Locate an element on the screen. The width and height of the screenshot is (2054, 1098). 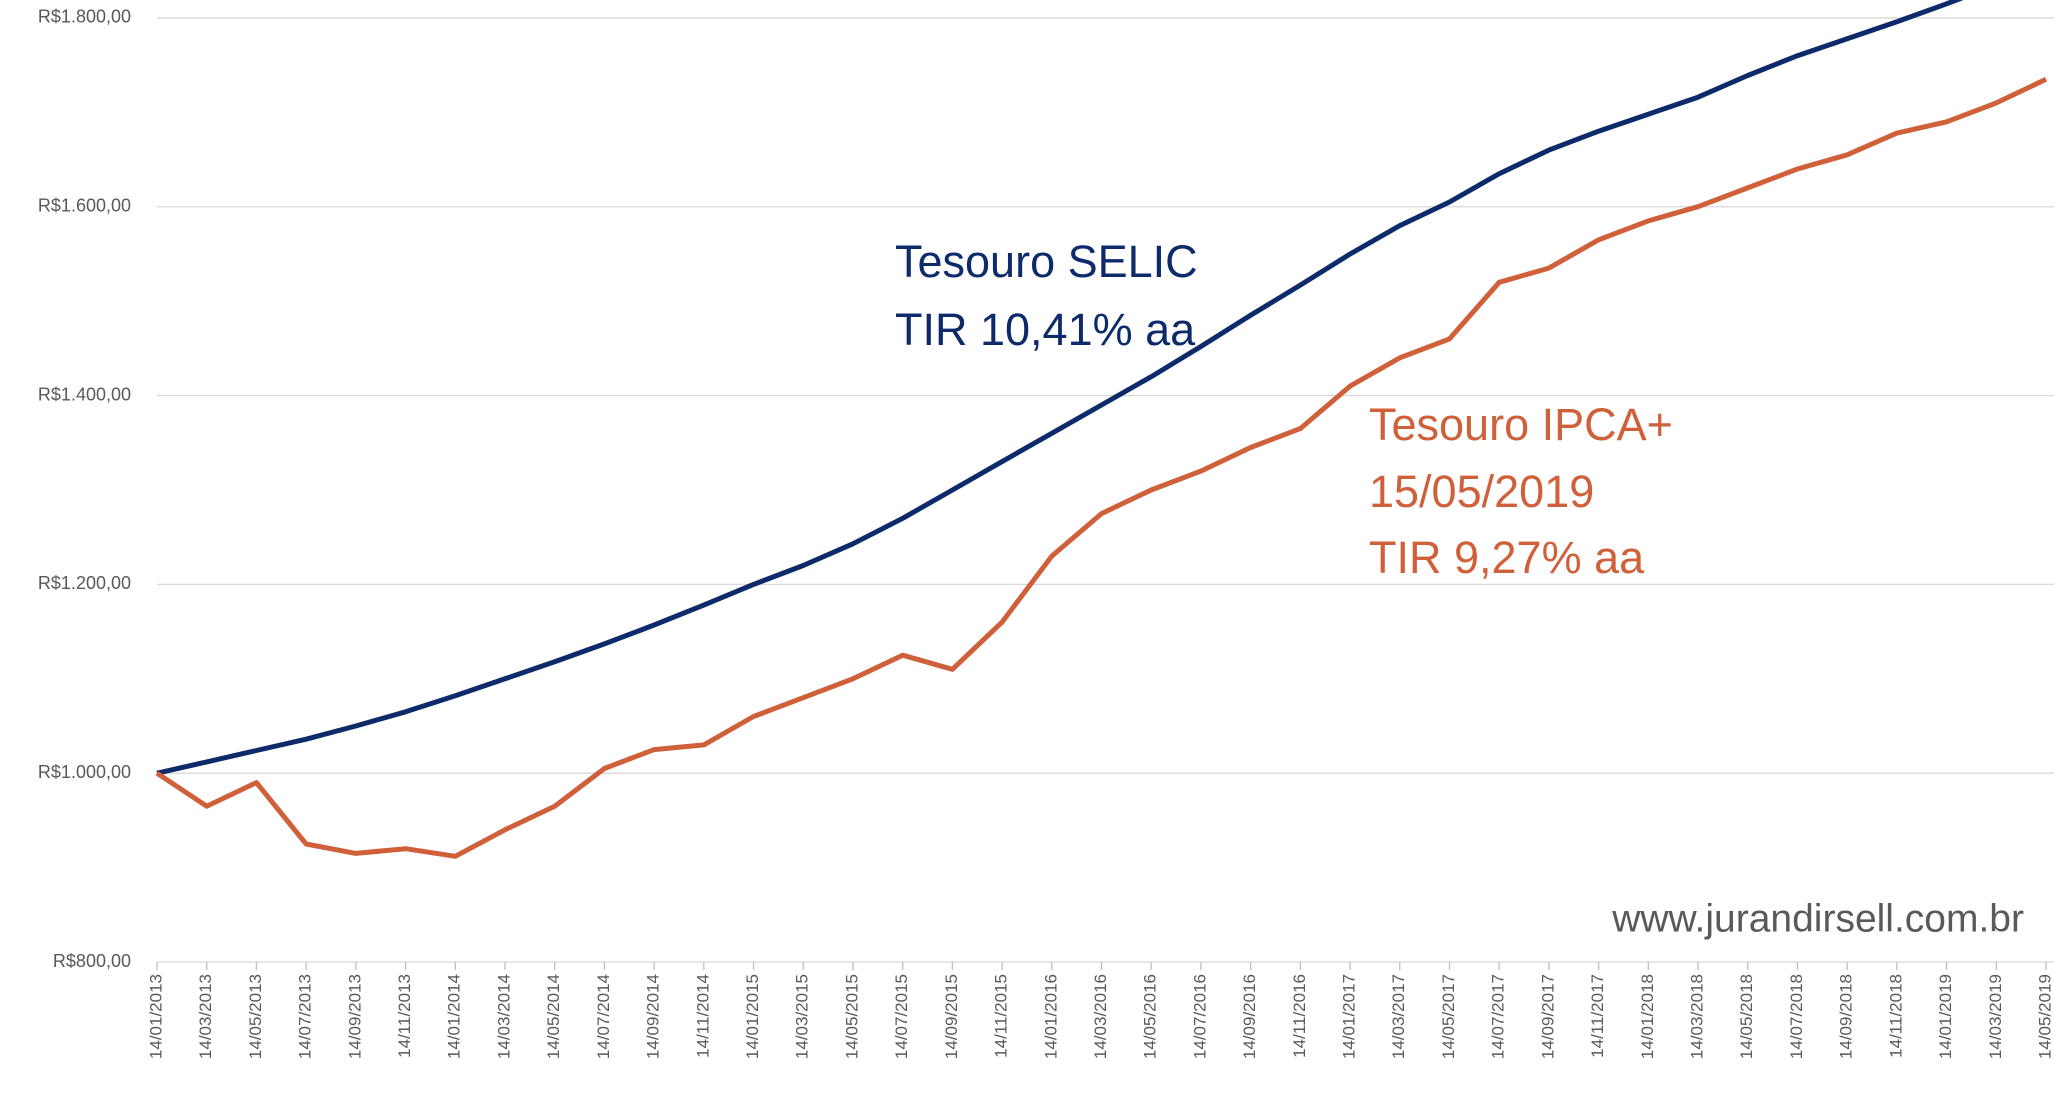
x-tick-label: 14/09/2013 is located at coordinates (354, 1016).